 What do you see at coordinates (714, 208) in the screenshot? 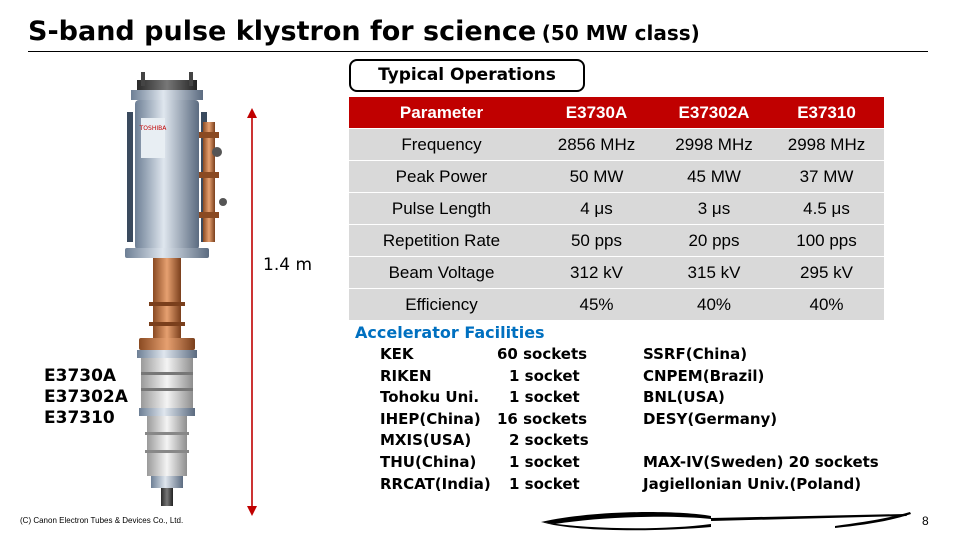
I see `table-cell: 3 μs` at bounding box center [714, 208].